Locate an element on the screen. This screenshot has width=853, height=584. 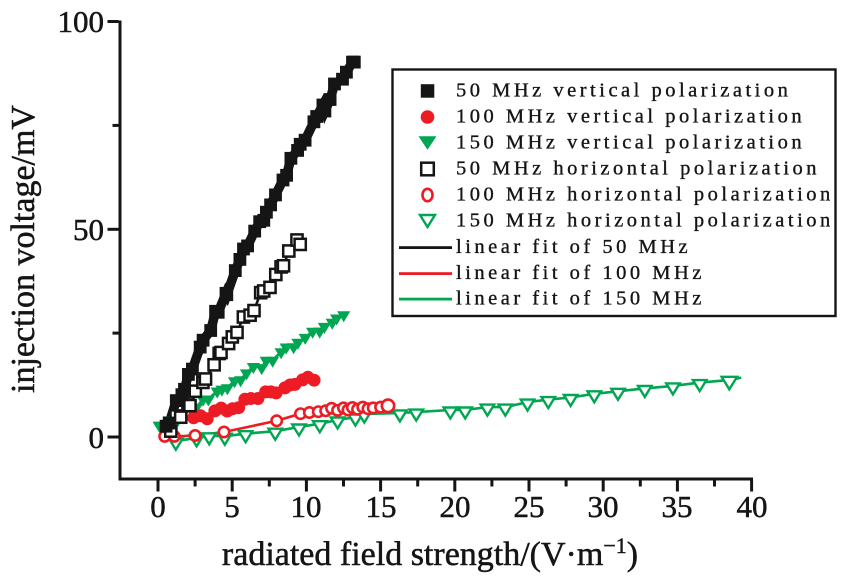
svg-text: 5 is located at coordinates (232, 506).